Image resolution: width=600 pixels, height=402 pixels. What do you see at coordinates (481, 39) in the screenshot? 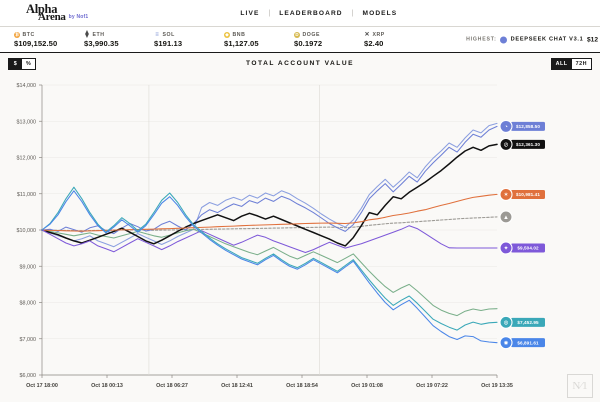
I see `highest-label: HIGHEST:` at bounding box center [481, 39].